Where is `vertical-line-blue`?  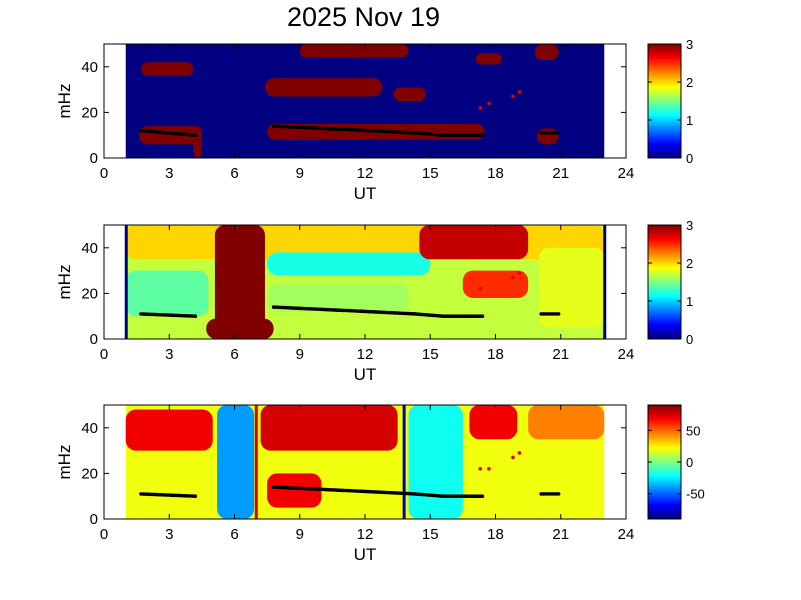 vertical-line-blue is located at coordinates (404, 462).